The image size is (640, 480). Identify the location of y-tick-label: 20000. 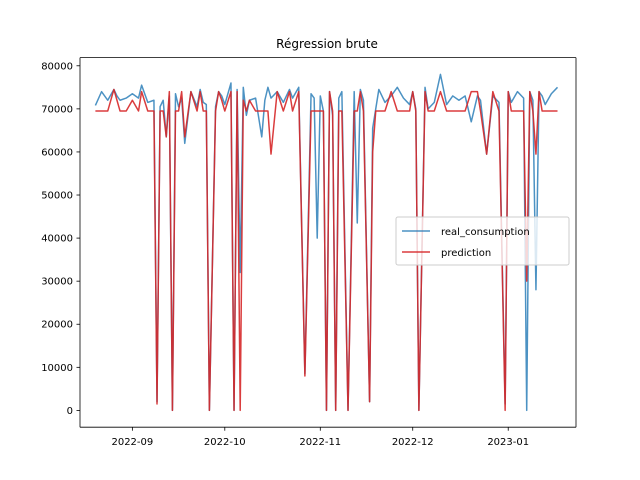
(57, 325).